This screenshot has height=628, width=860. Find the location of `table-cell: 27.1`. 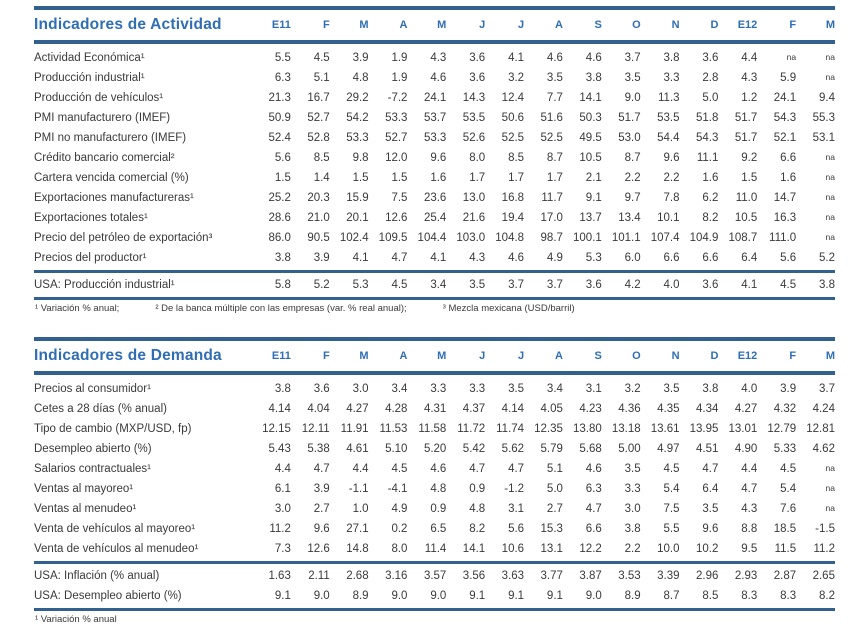

table-cell: 27.1 is located at coordinates (357, 529).